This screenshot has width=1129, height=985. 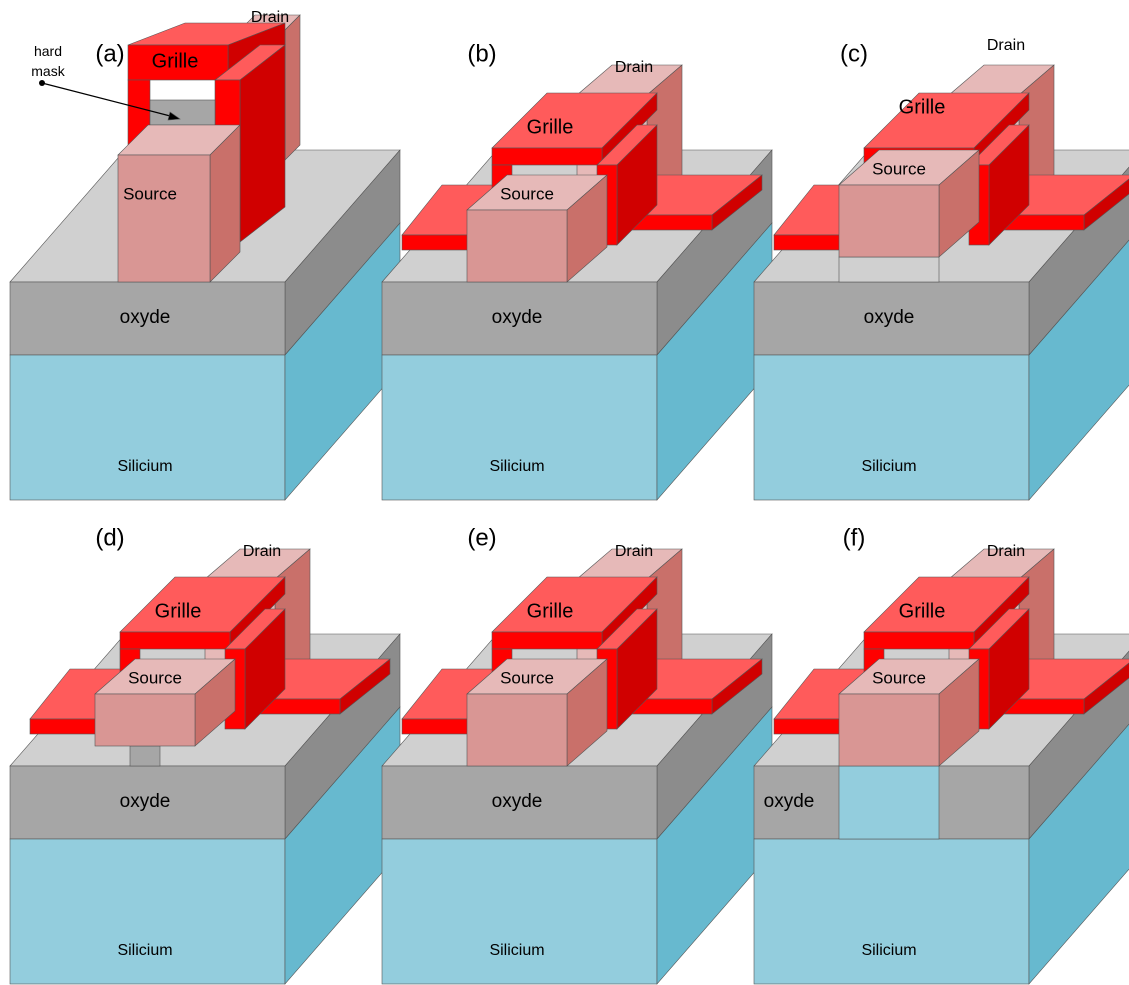 What do you see at coordinates (109, 537) in the screenshot?
I see `panel-label: (d)` at bounding box center [109, 537].